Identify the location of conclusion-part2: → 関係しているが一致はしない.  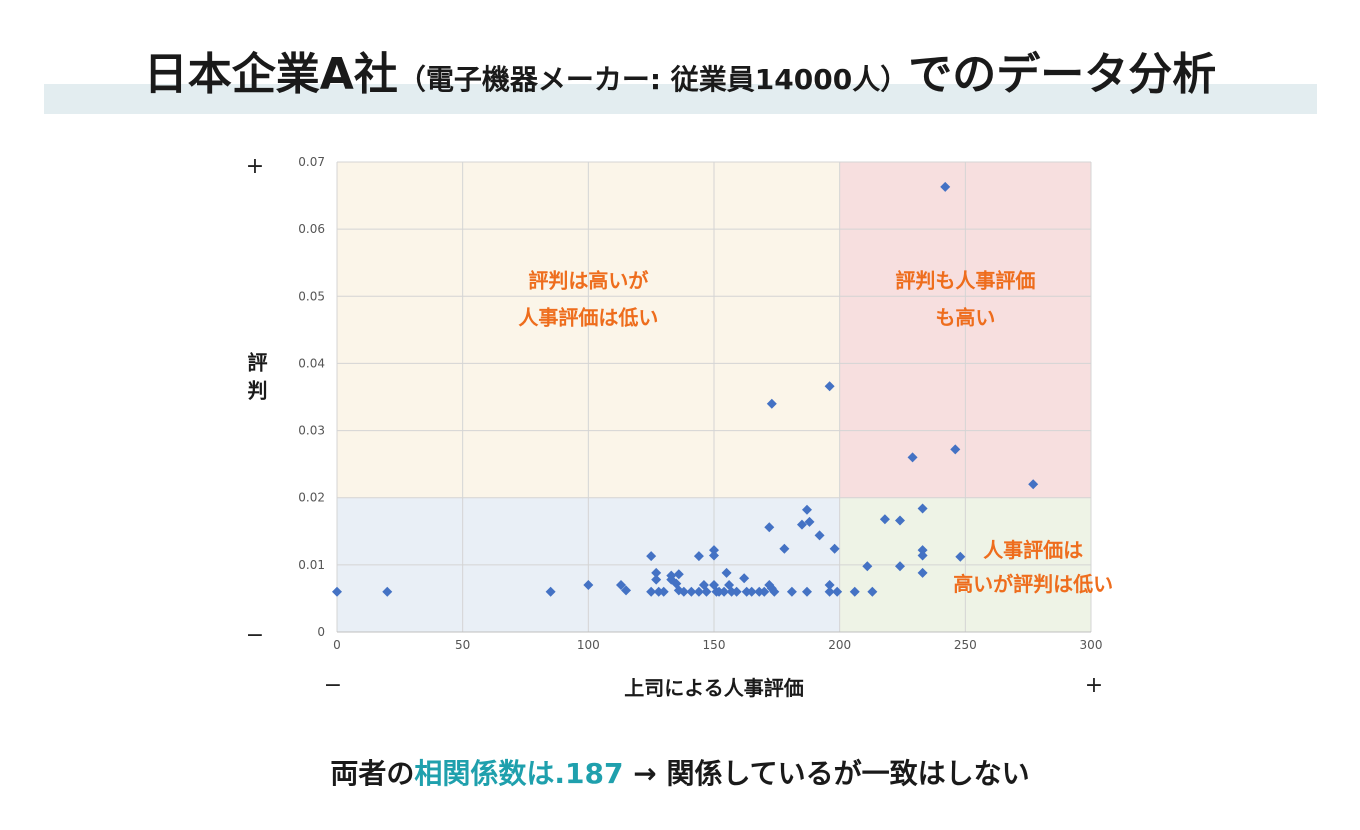
(826, 773).